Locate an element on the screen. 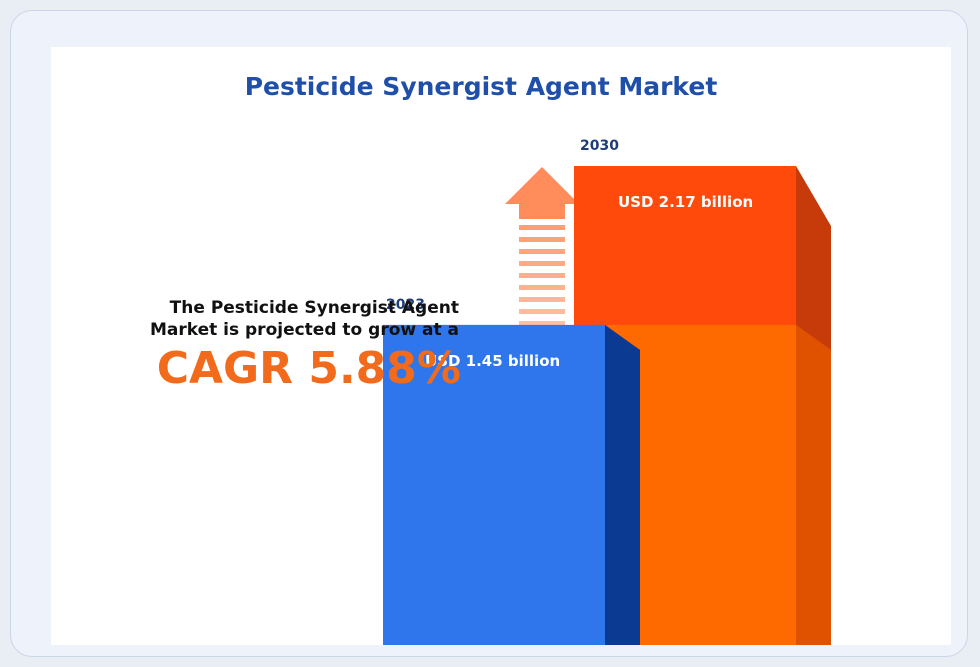 The image size is (980, 667). value-label-2023: USD 1.45 billion is located at coordinates (493, 360).